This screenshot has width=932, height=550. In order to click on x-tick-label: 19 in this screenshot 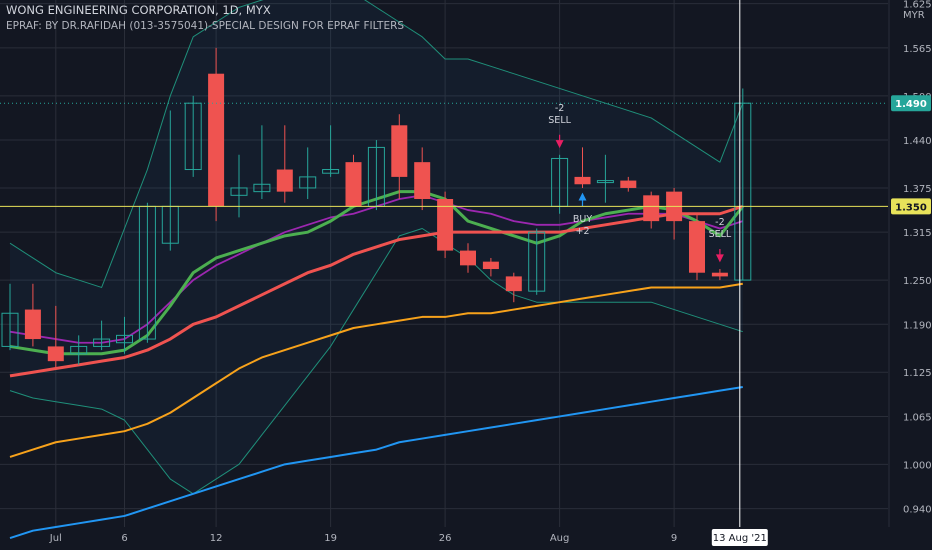, I will do `click(330, 538)`.